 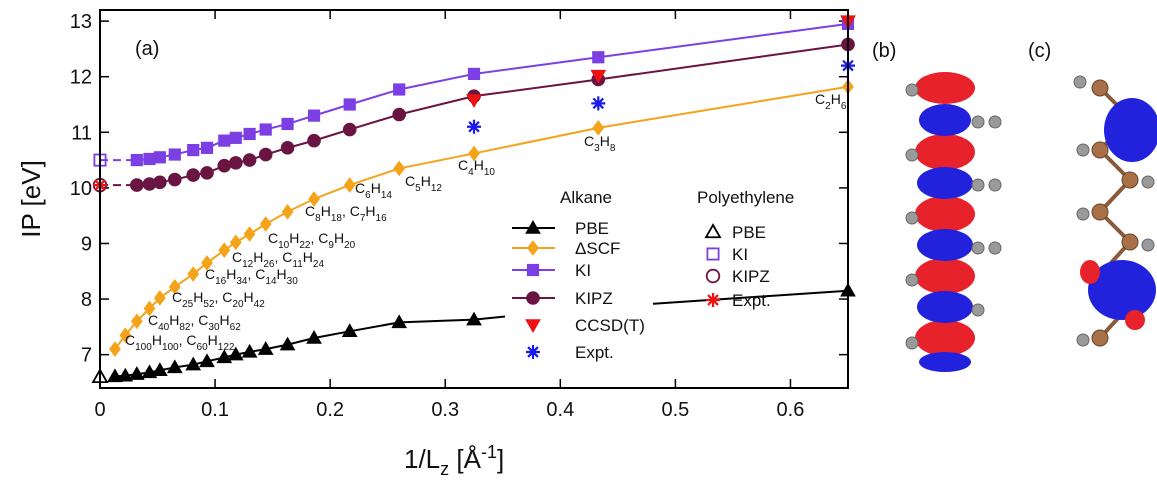 What do you see at coordinates (490, 172) in the screenshot?
I see `annotation-part: 10` at bounding box center [490, 172].